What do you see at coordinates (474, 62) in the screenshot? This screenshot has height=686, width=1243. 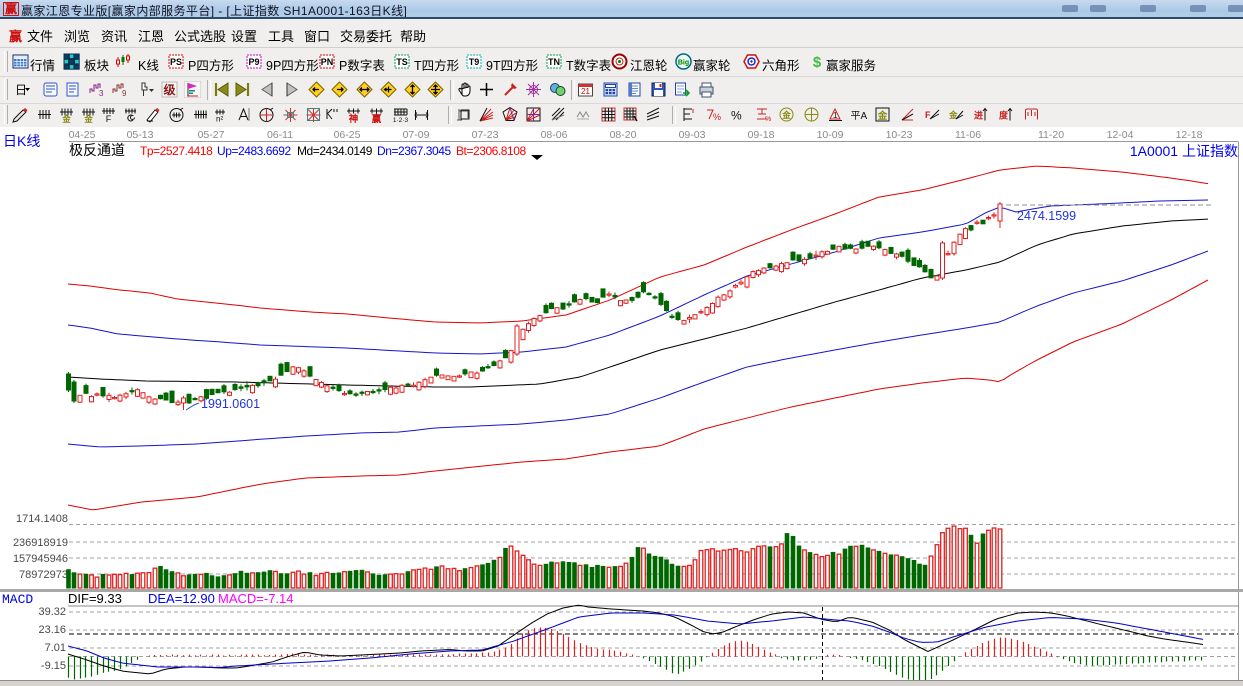 I see `svg-text: T9` at bounding box center [474, 62].